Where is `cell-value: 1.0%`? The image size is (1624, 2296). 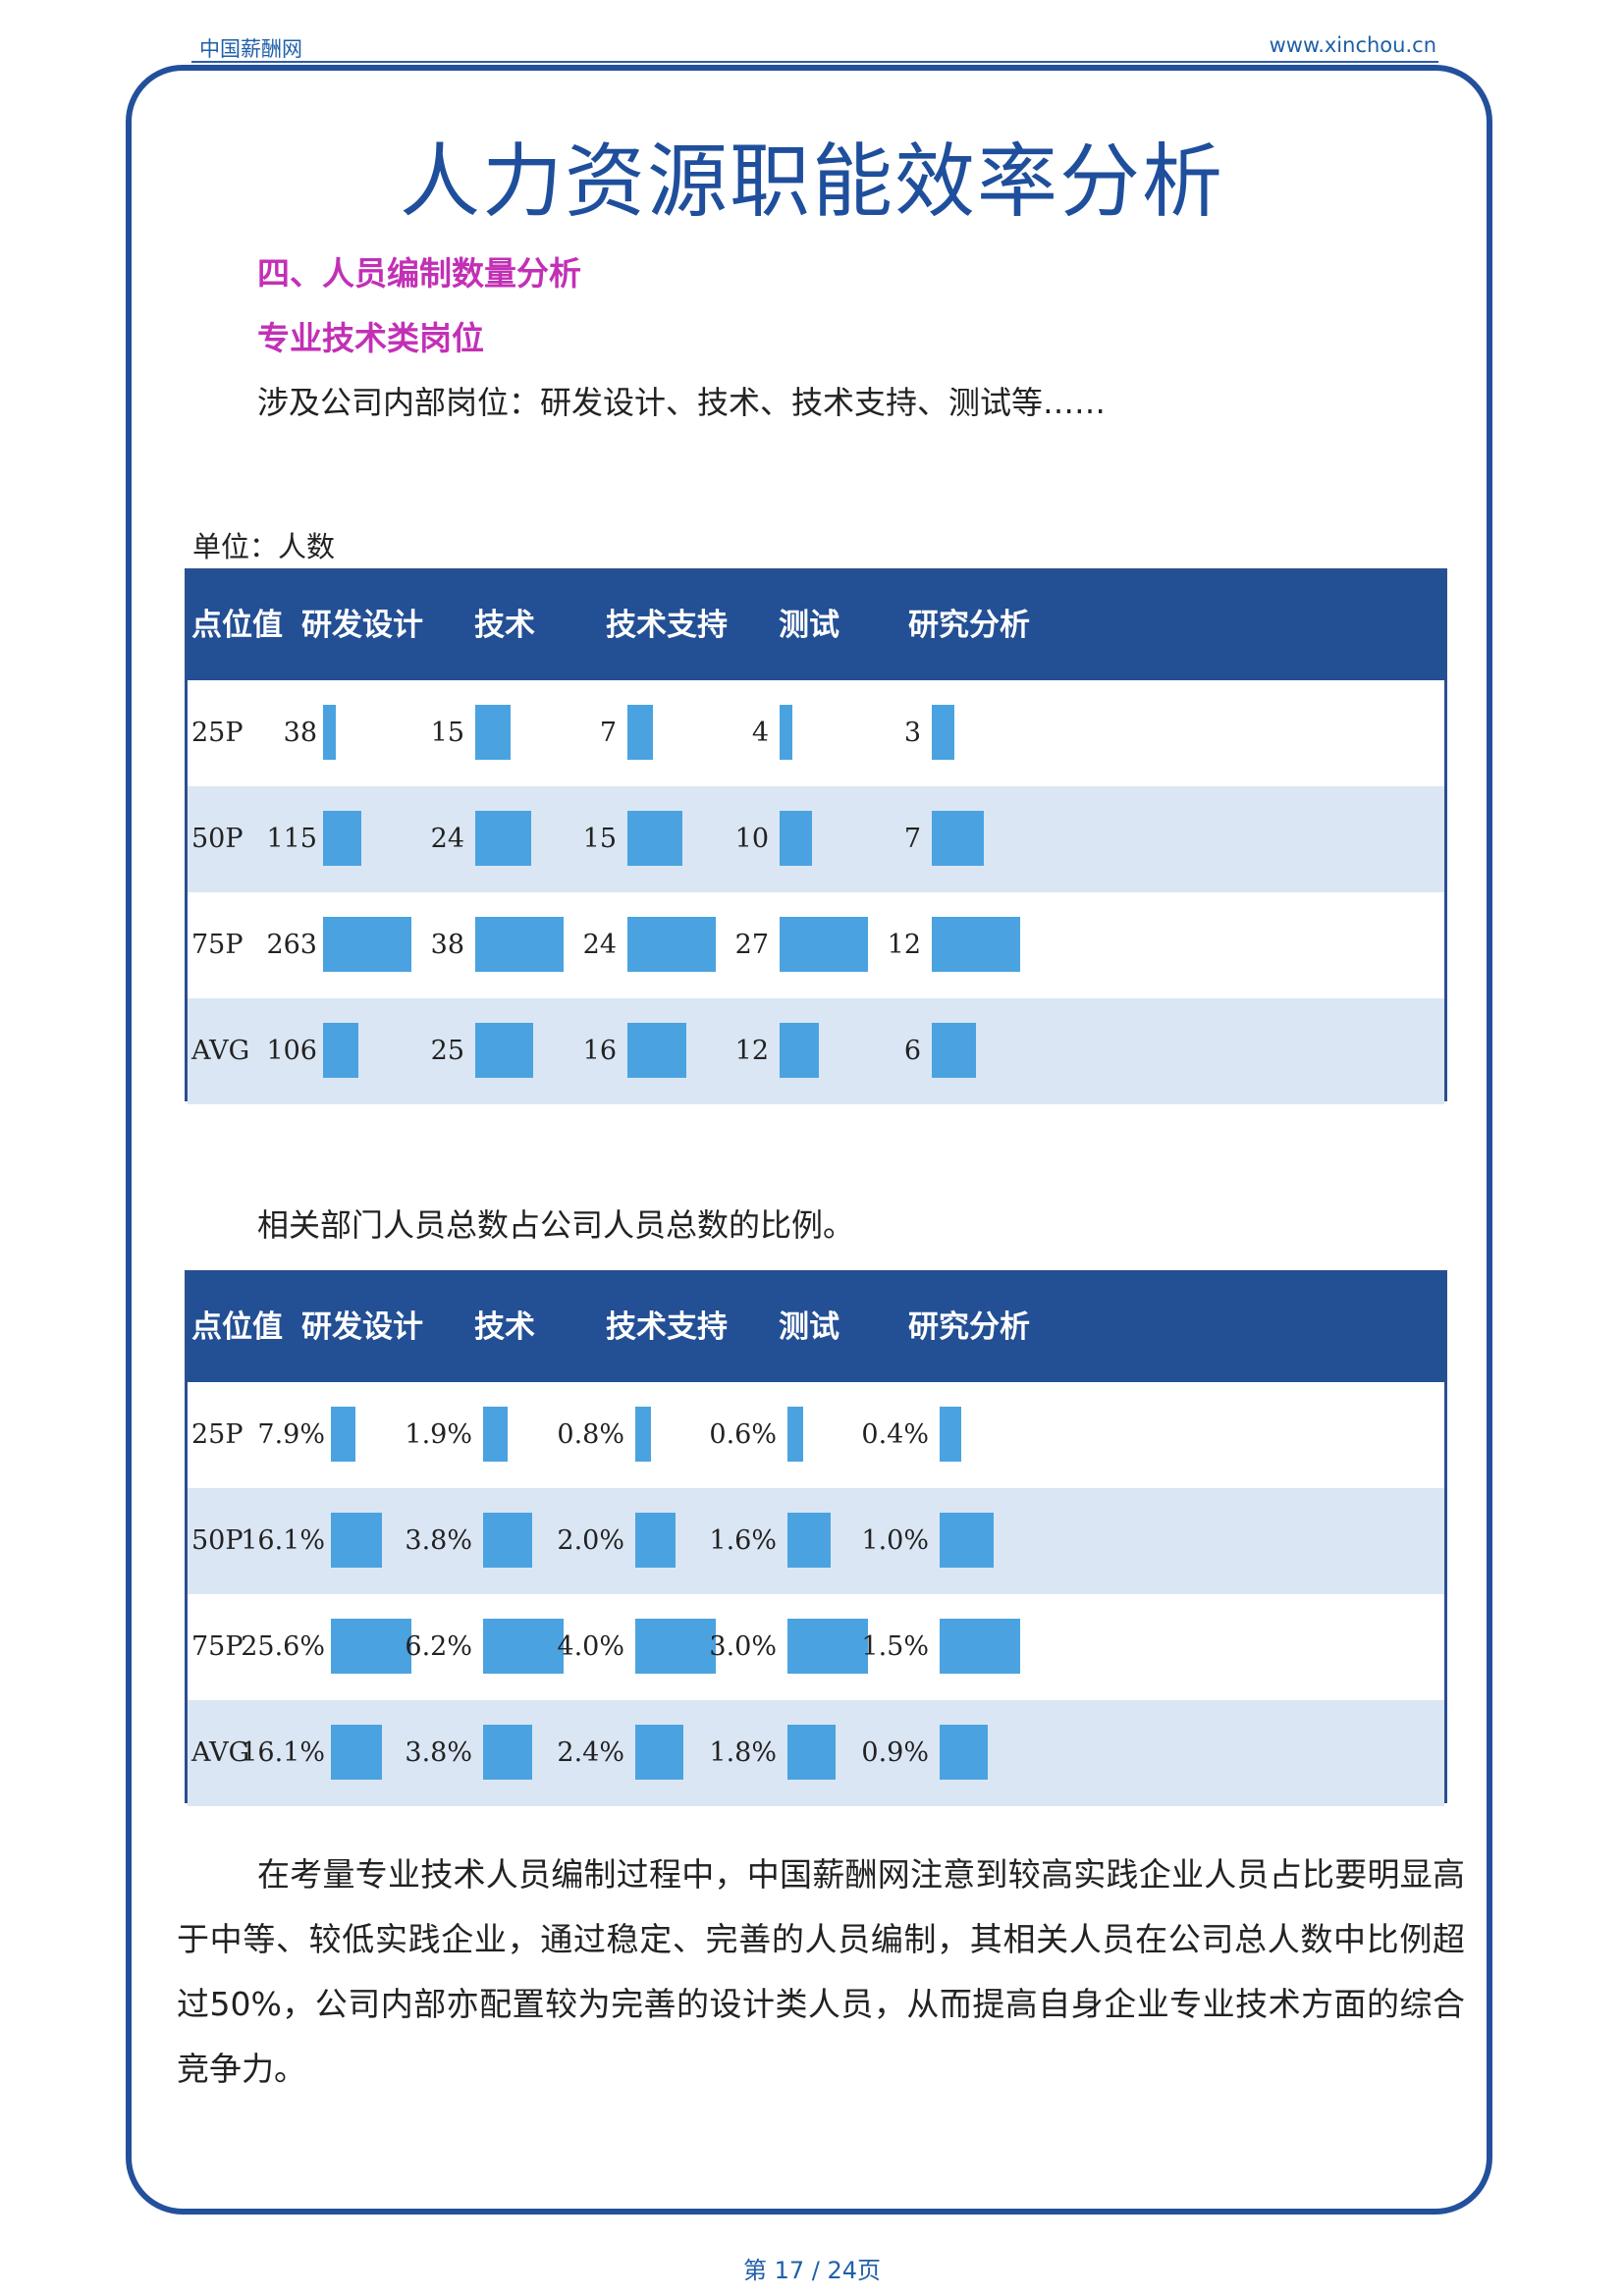
cell-value: 1.0% is located at coordinates (895, 1541).